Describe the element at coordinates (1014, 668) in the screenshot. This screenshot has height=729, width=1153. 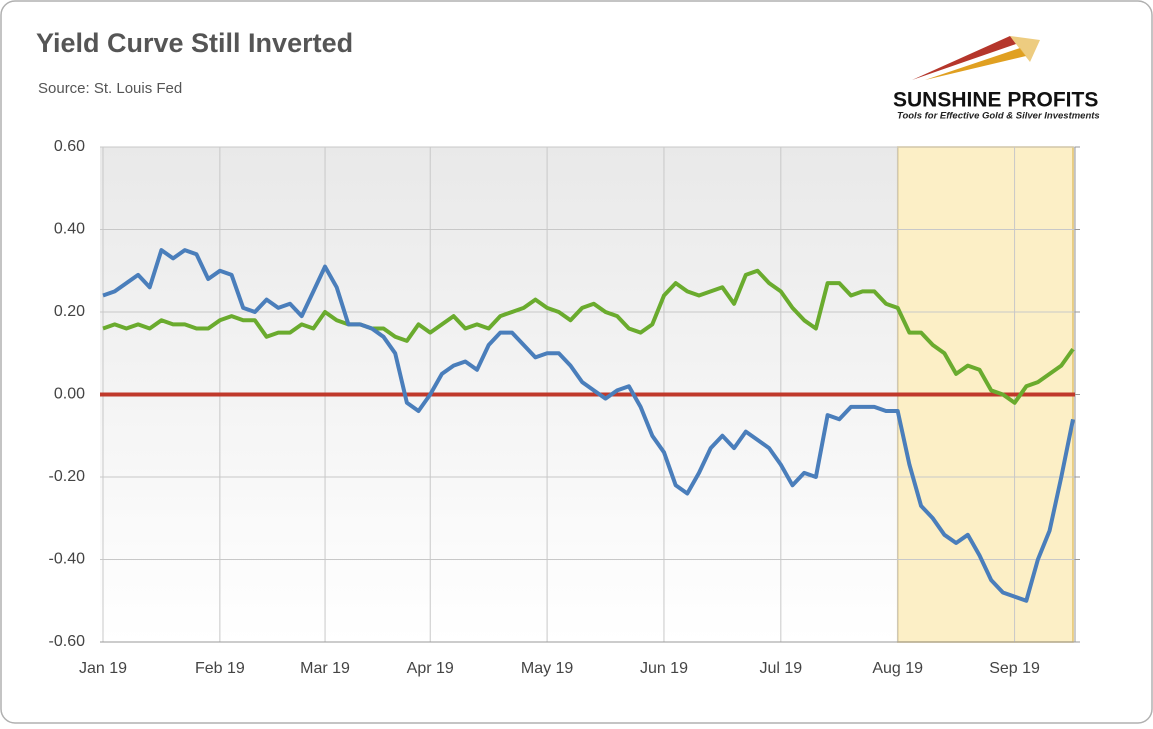
I see `x-tick-label: Sep 19` at that location.